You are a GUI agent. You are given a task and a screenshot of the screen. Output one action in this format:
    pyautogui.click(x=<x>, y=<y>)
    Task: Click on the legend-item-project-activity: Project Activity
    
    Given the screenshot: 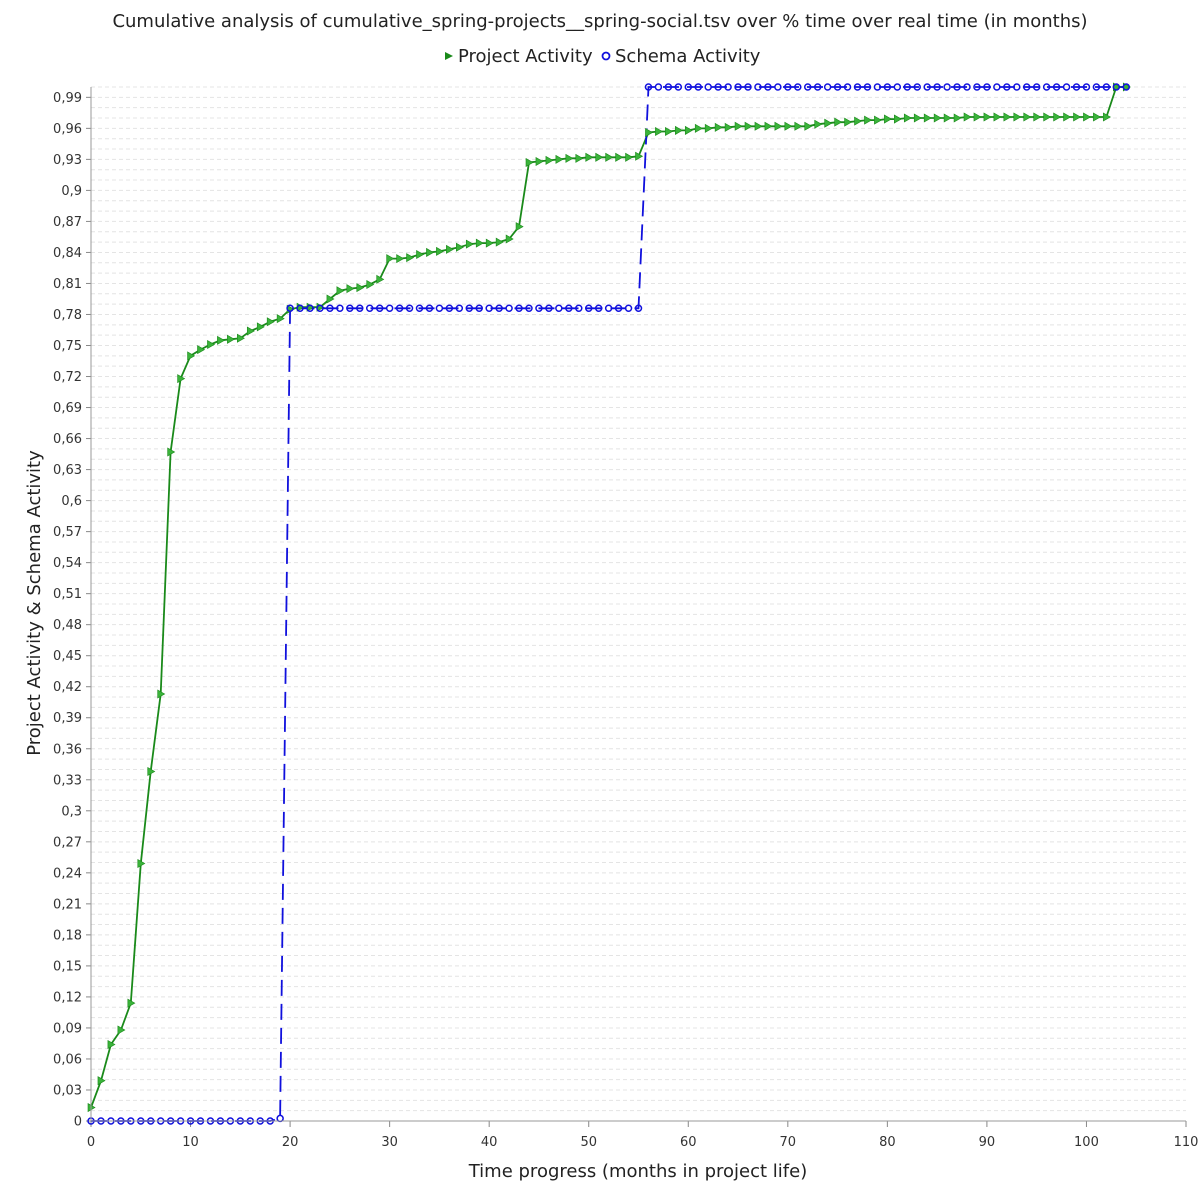 What is the action you would take?
    pyautogui.click(x=519, y=56)
    